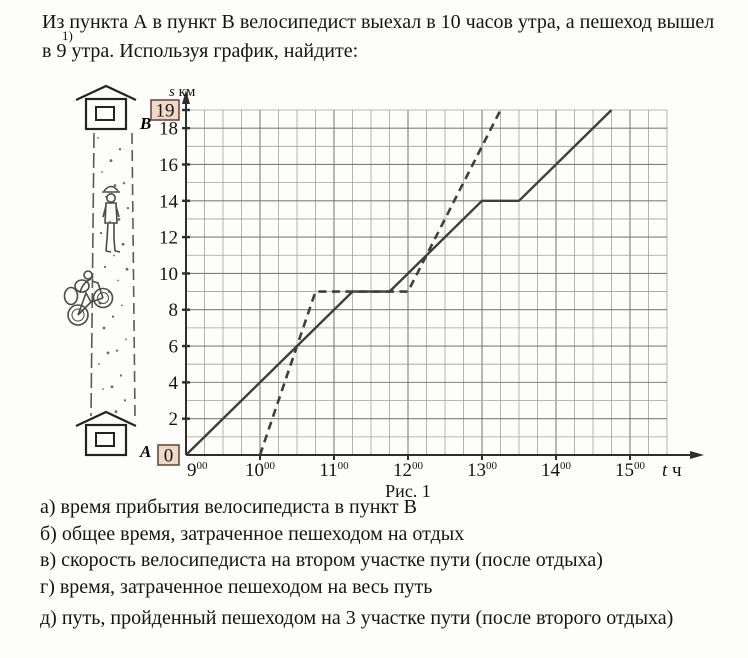 This screenshot has width=748, height=658. I want to click on y-axis-title: s км, so click(182, 92).